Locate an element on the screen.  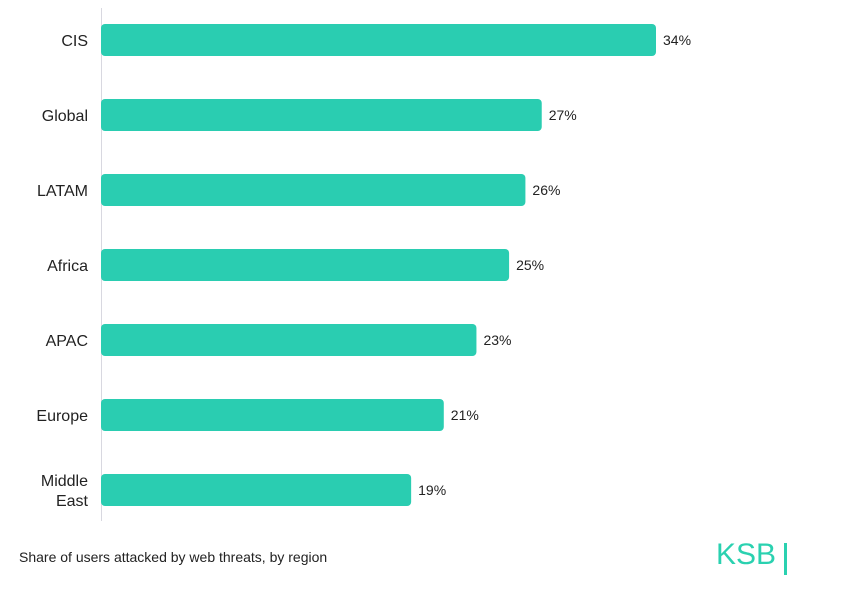
category-label: Middle East is located at coordinates (65, 491).